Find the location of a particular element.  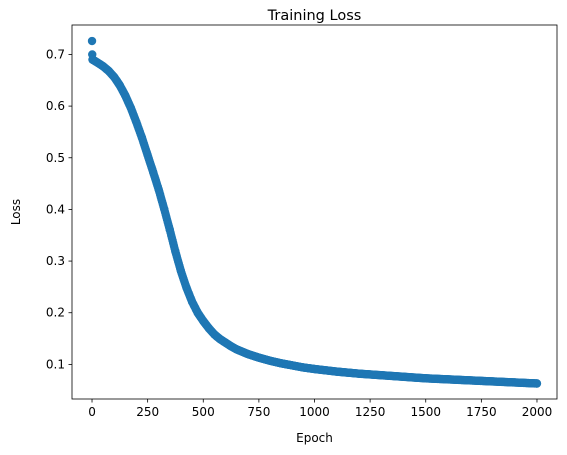

y-tick-label: 0.5 is located at coordinates (55, 158).